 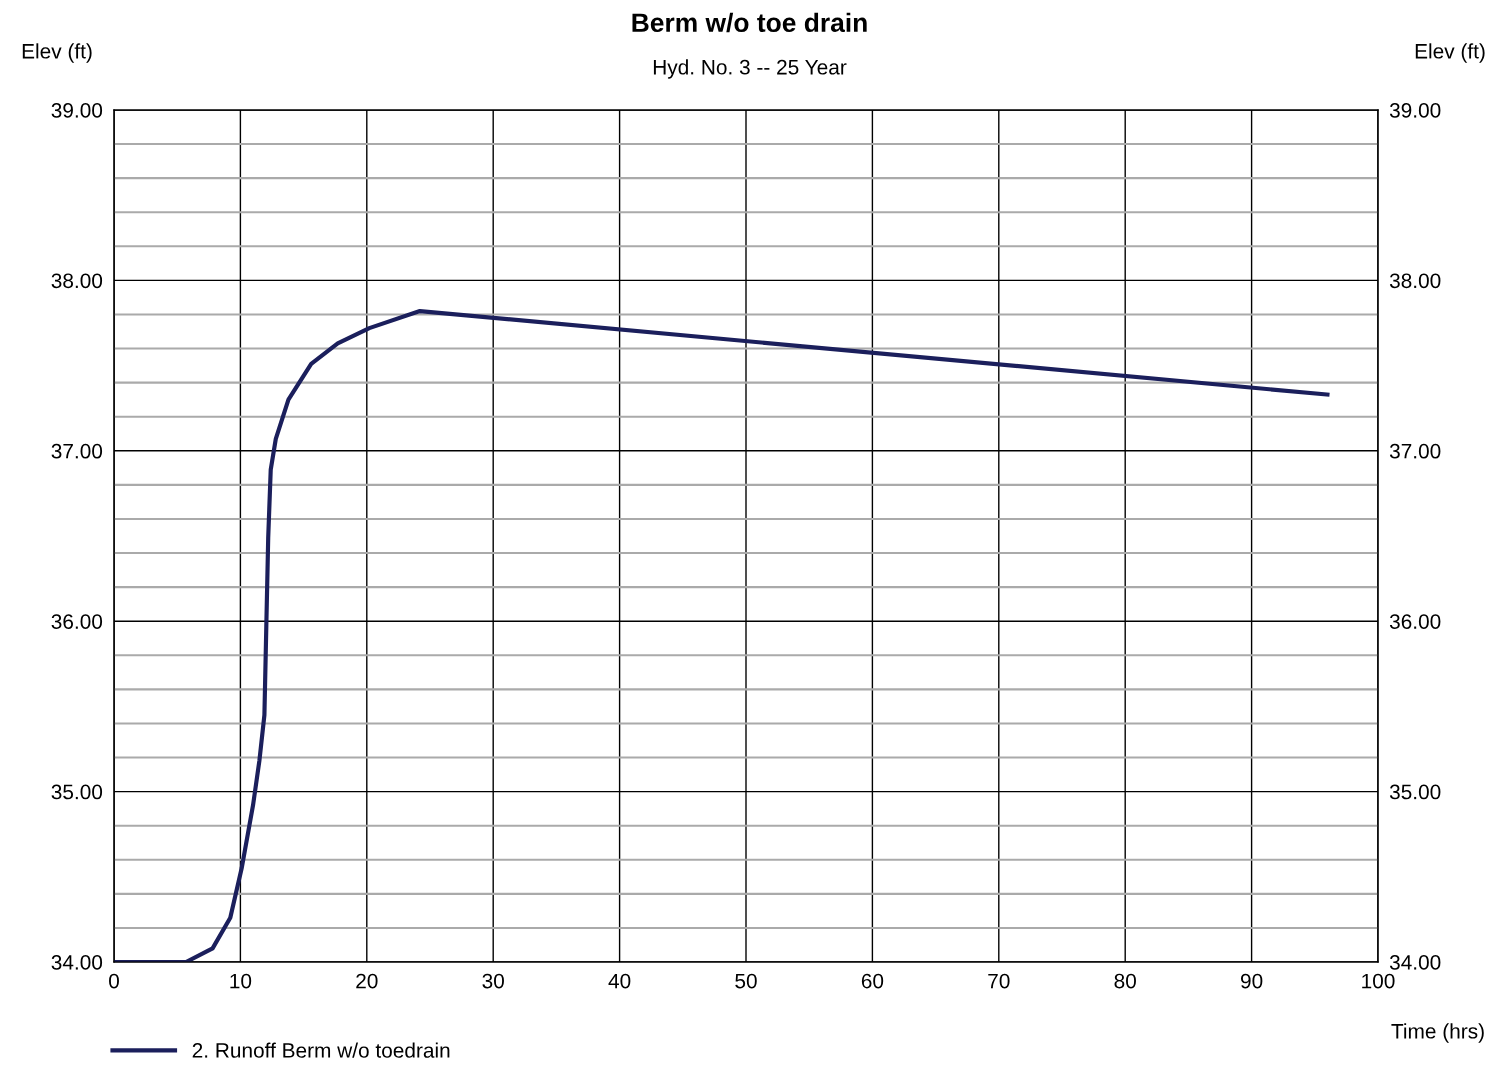 What do you see at coordinates (77, 792) in the screenshot?
I see `y-tick-label: 35.00` at bounding box center [77, 792].